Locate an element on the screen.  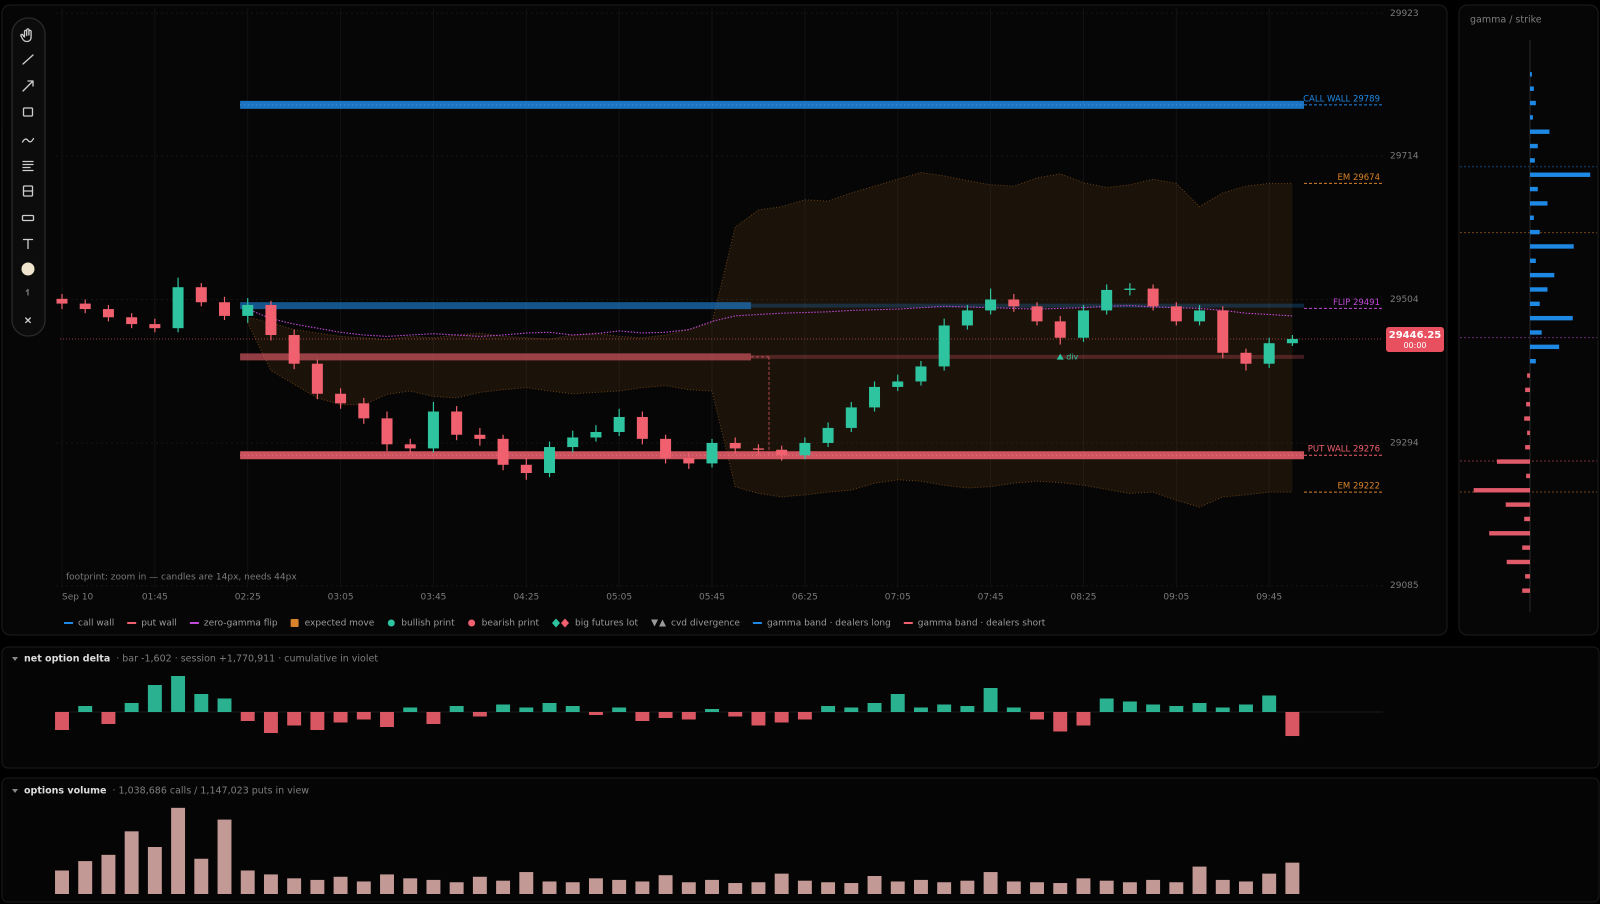
price-tag is located at coordinates (1415, 339).